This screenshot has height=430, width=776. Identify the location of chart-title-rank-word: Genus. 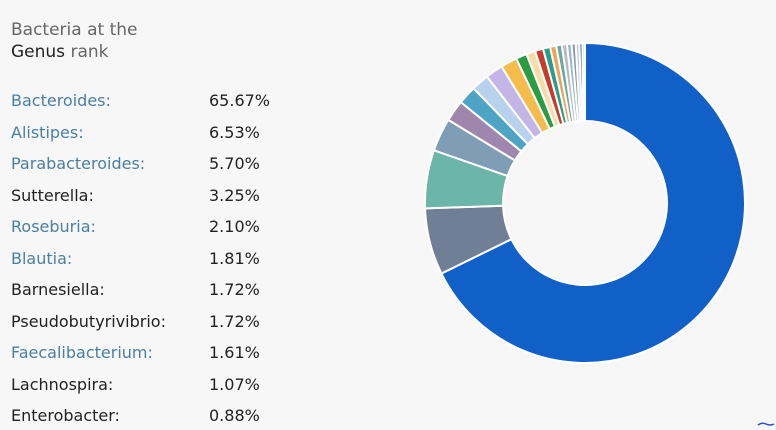
(38, 52).